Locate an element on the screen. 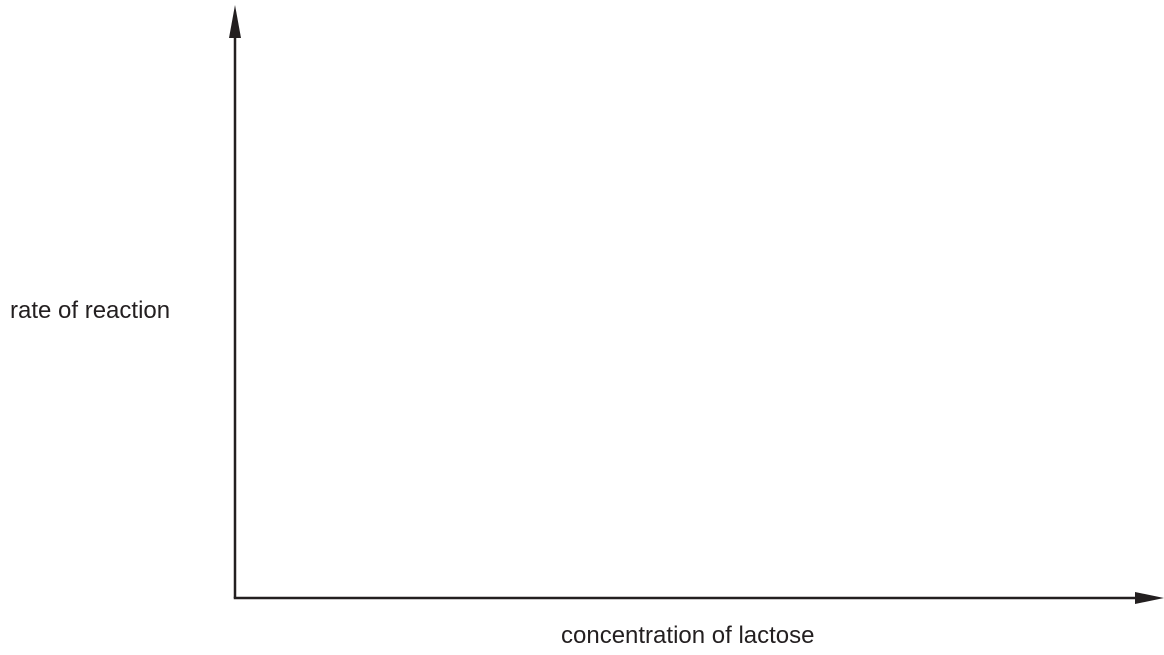 The image size is (1164, 655). y-axis-arrowhead is located at coordinates (235, 21).